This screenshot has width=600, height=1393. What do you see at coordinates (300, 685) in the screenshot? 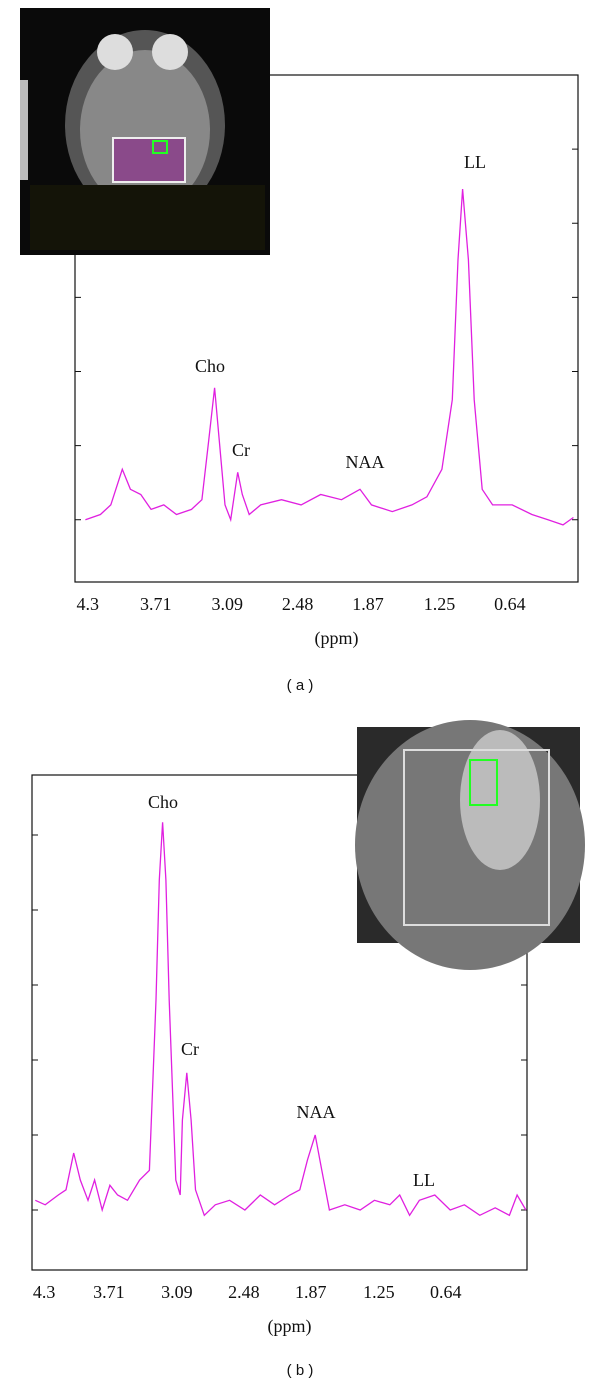
I see `caption: ( a )` at bounding box center [300, 685].